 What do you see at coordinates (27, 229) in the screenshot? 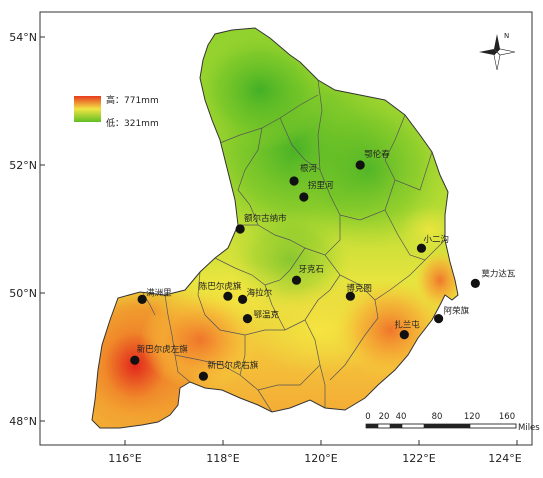
I see `latitude-axis: 54°N 52°N 50°N 48°N` at bounding box center [27, 229].